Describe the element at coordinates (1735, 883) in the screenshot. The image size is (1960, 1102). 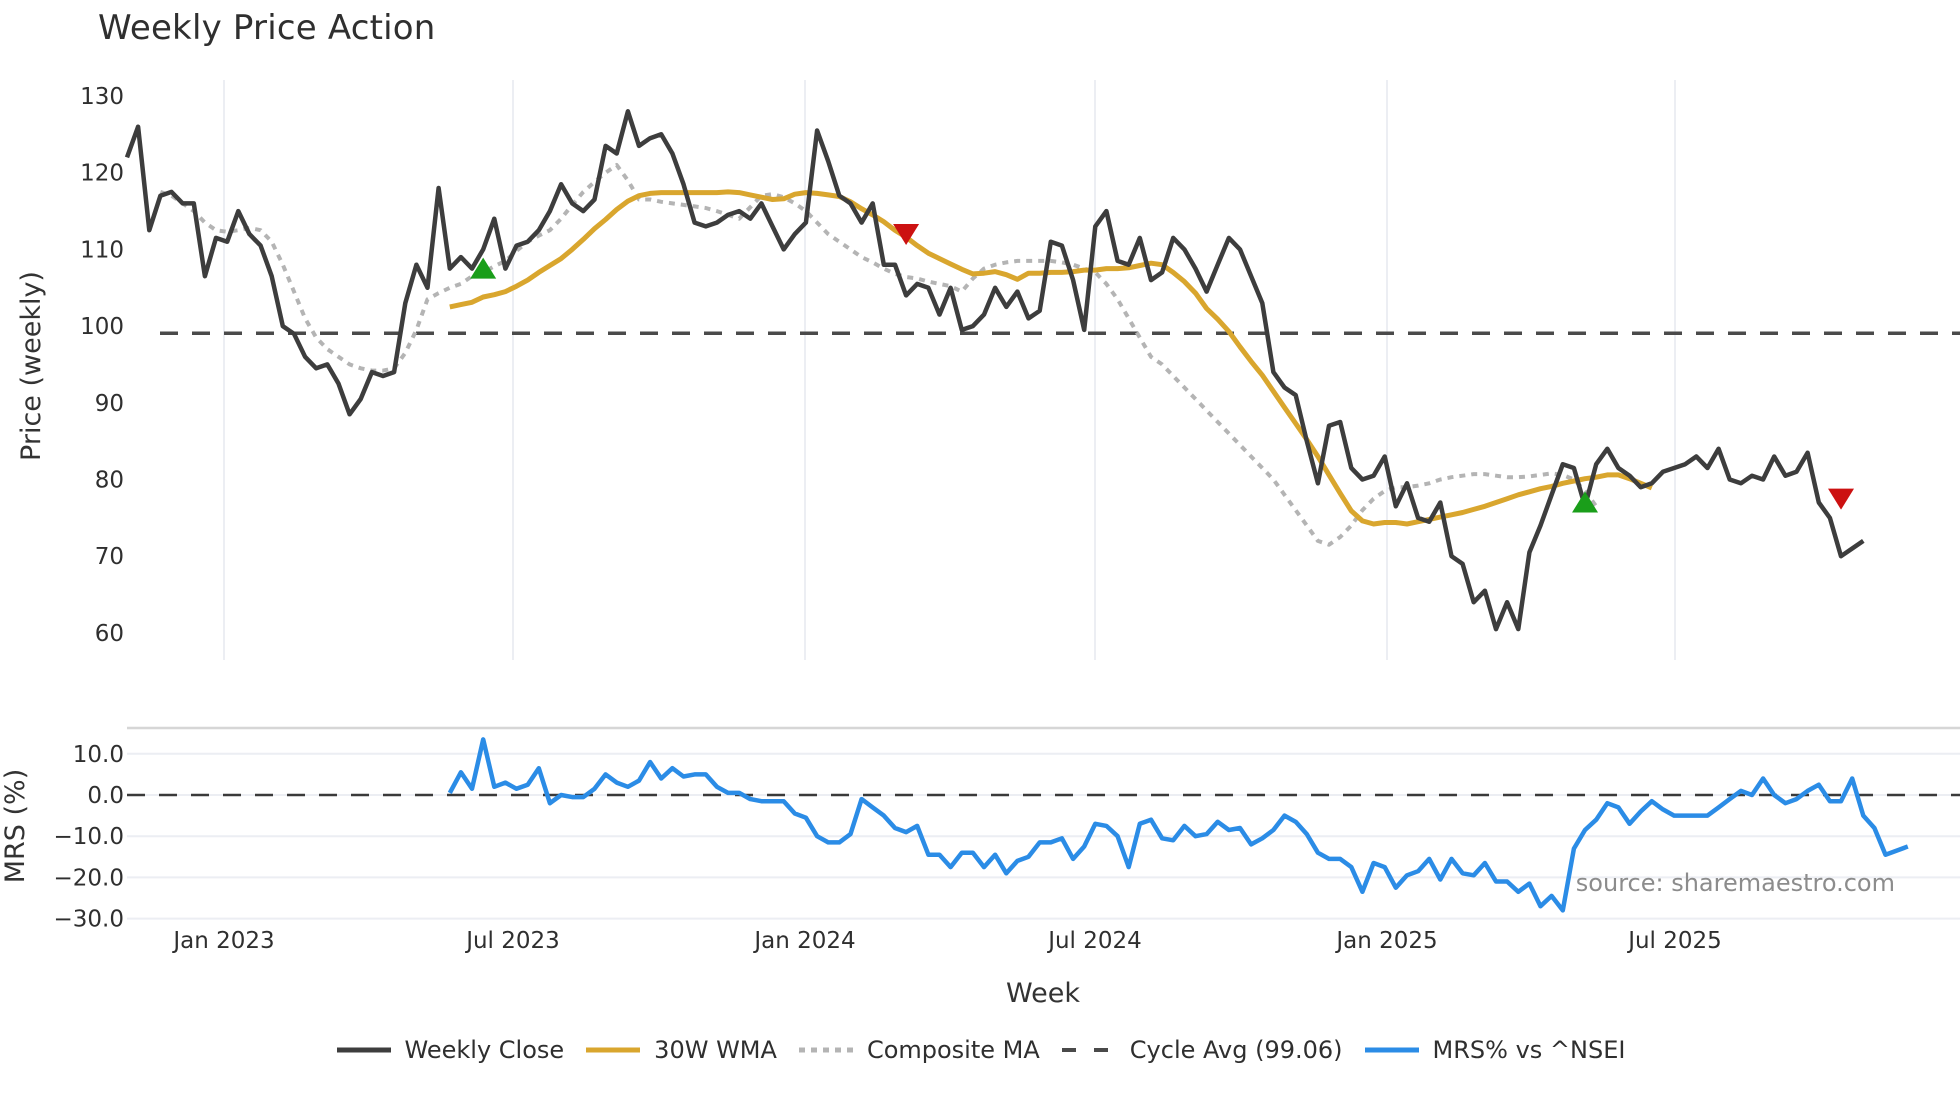
I see `source-note: source: sharemaestro.com` at that location.